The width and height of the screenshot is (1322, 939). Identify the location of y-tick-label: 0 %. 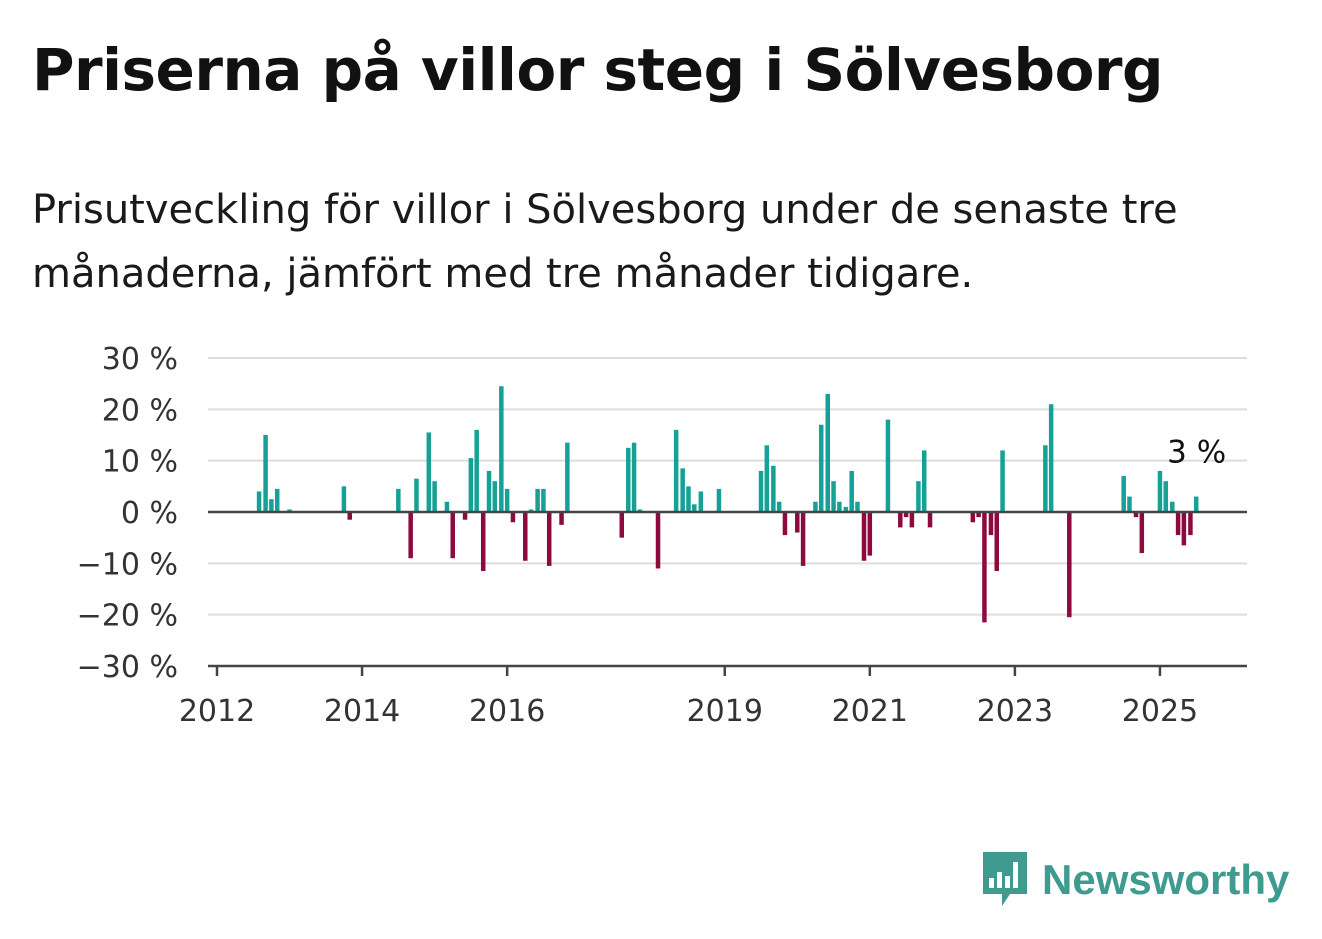
(149, 513).